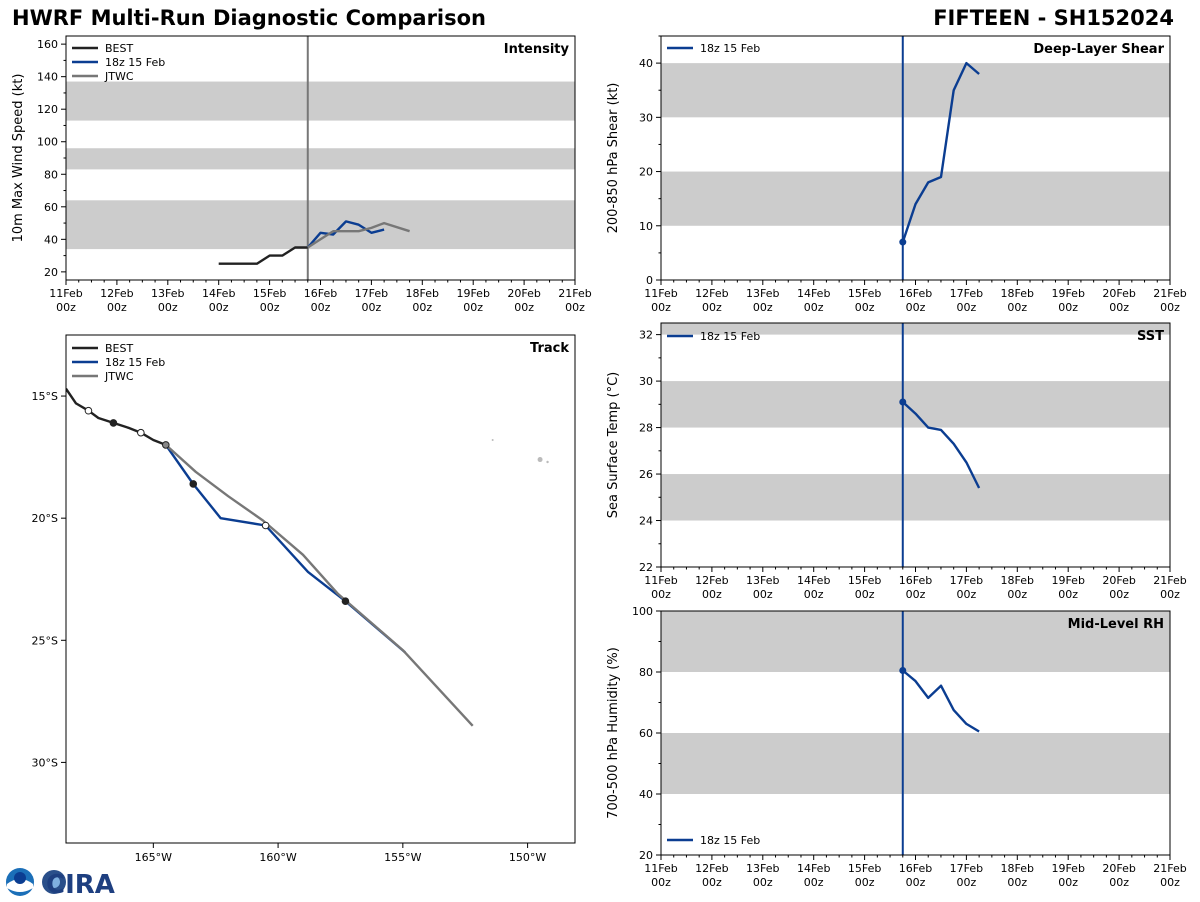 The height and width of the screenshot is (902, 1200). What do you see at coordinates (277, 857) in the screenshot?
I see `x-tick-label: 160°W` at bounding box center [277, 857].